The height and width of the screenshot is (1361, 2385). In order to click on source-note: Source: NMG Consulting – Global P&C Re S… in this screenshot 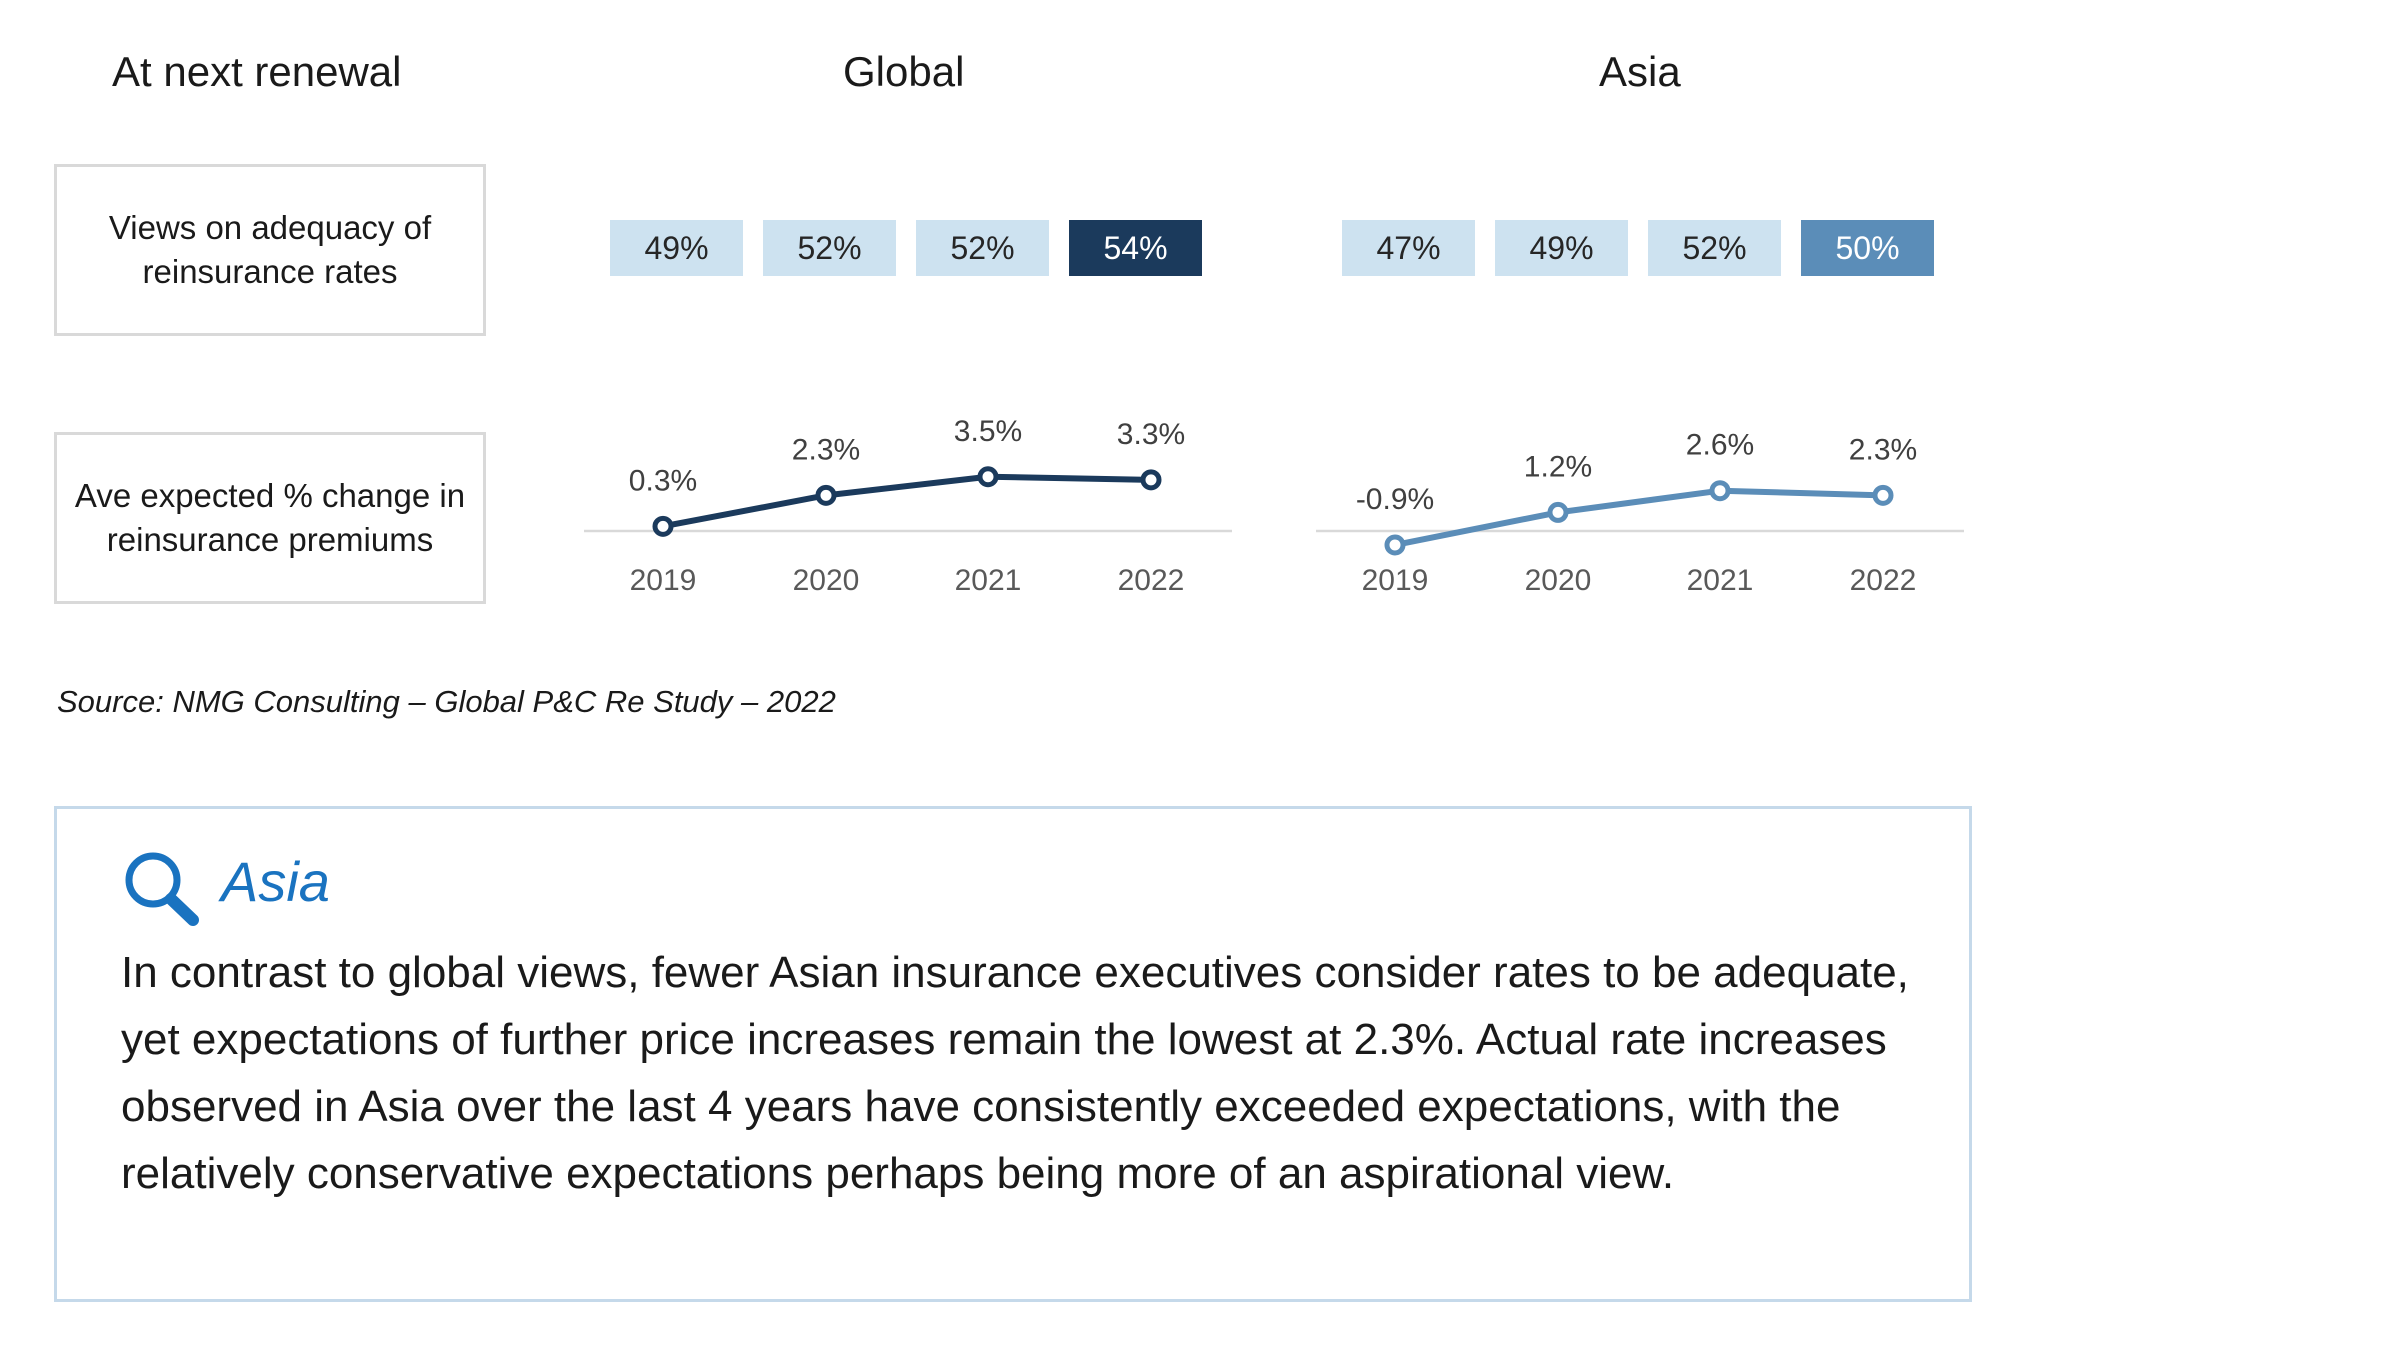, I will do `click(446, 701)`.